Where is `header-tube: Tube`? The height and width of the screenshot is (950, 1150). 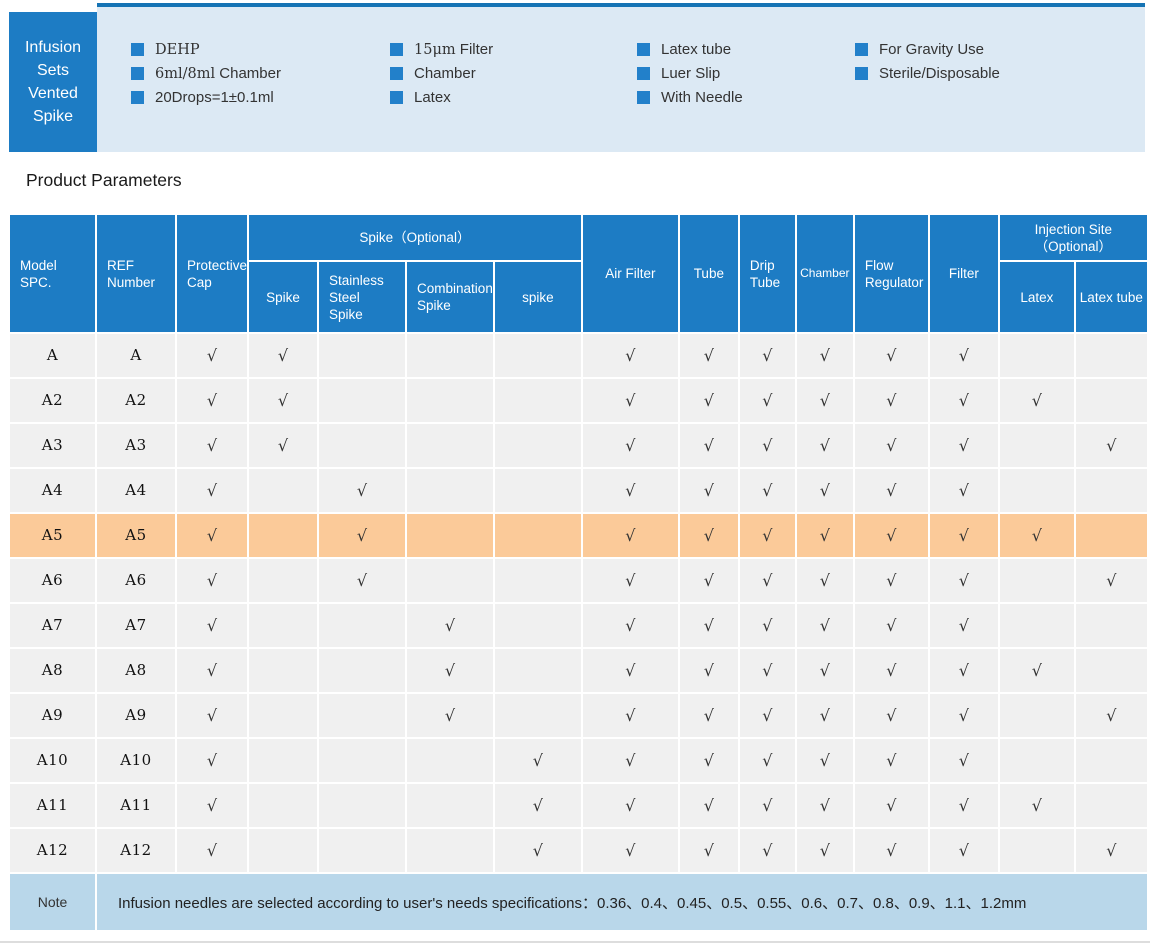 header-tube: Tube is located at coordinates (708, 273).